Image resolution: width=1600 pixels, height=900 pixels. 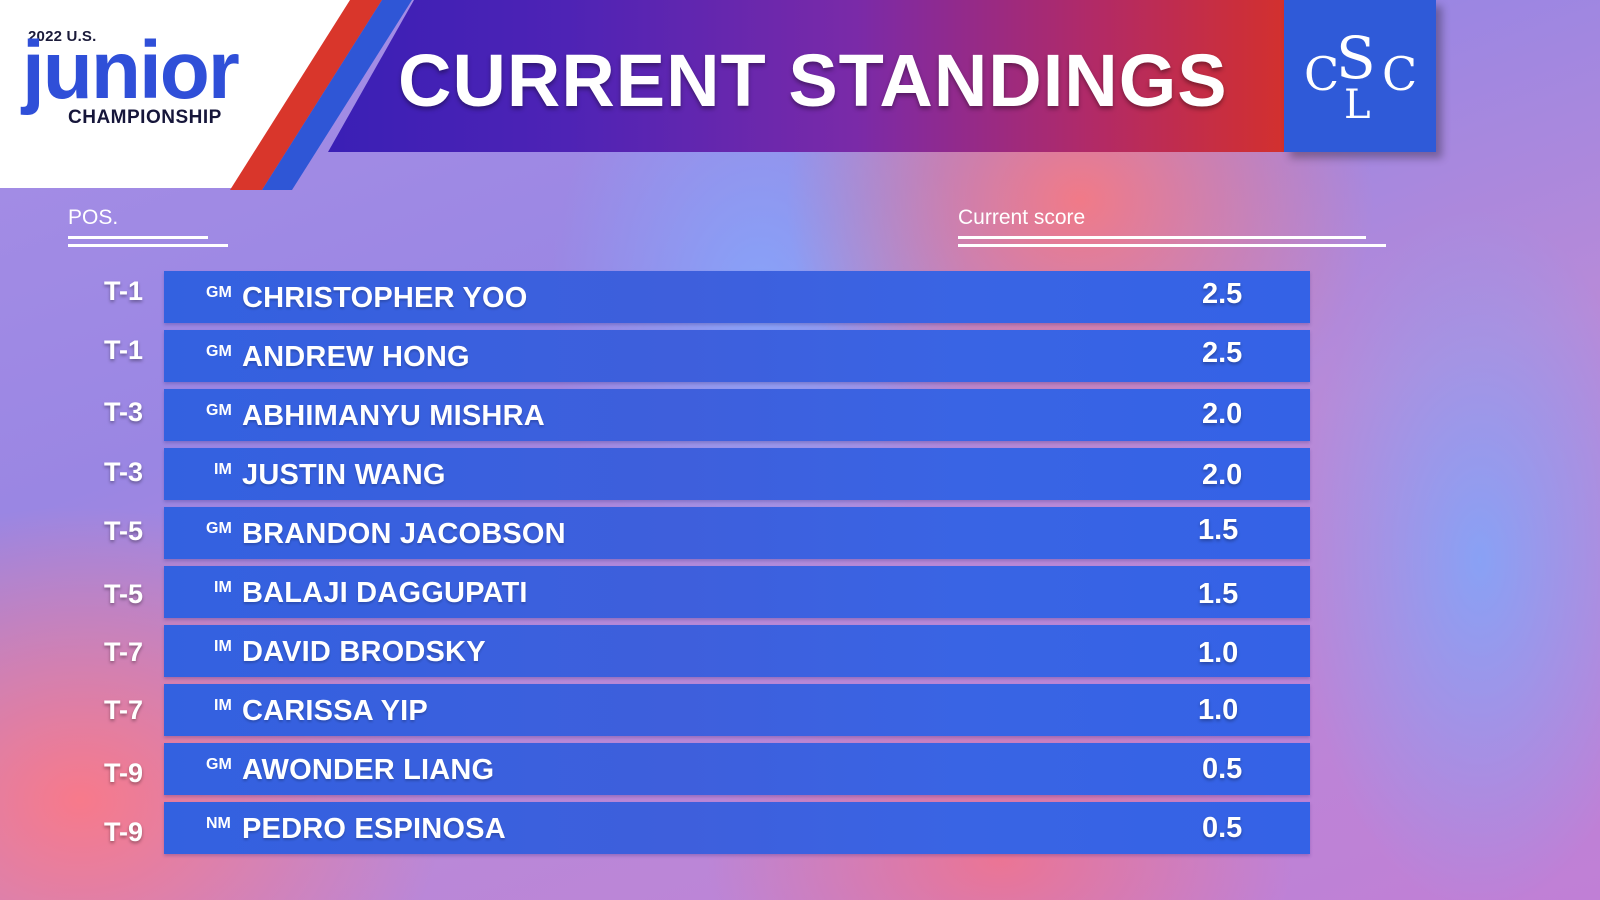 I want to click on title-banner, so click(x=808, y=76).